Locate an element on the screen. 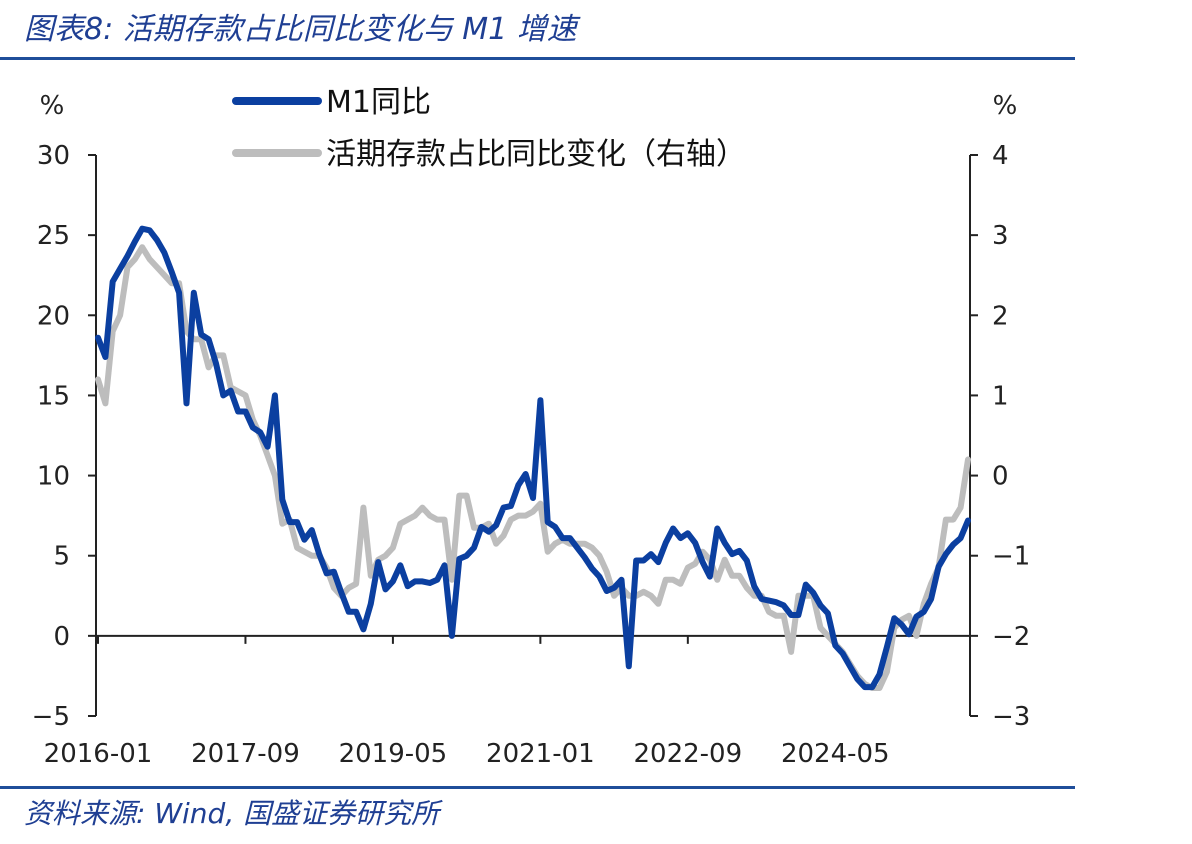 The image size is (1192, 844). right-tick-label: −1 is located at coordinates (1011, 557).